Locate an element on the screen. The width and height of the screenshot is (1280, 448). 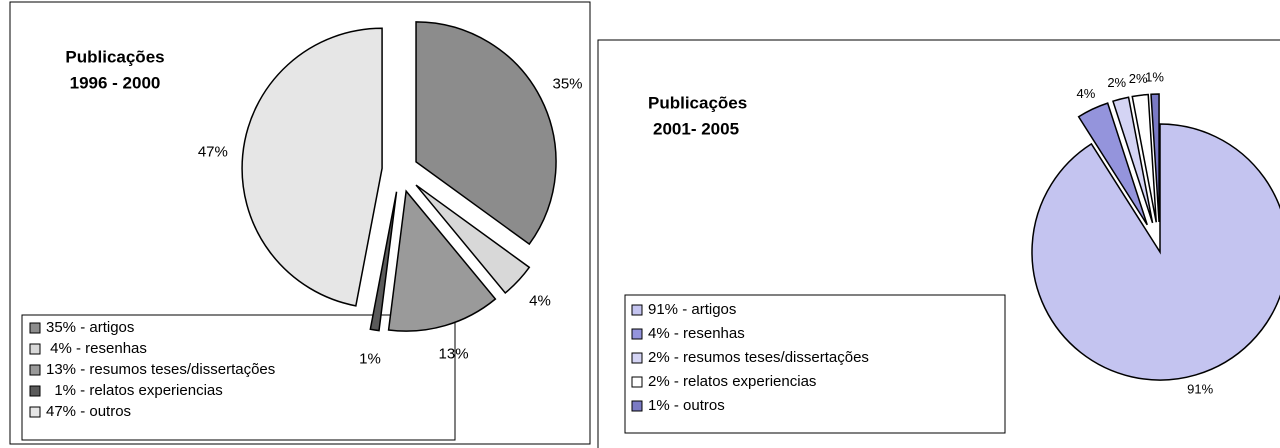
data-label: 13% is located at coordinates (454, 353).